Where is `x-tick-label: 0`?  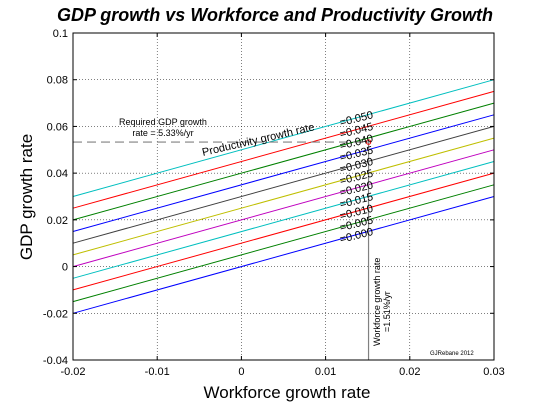 x-tick-label: 0 is located at coordinates (241, 372).